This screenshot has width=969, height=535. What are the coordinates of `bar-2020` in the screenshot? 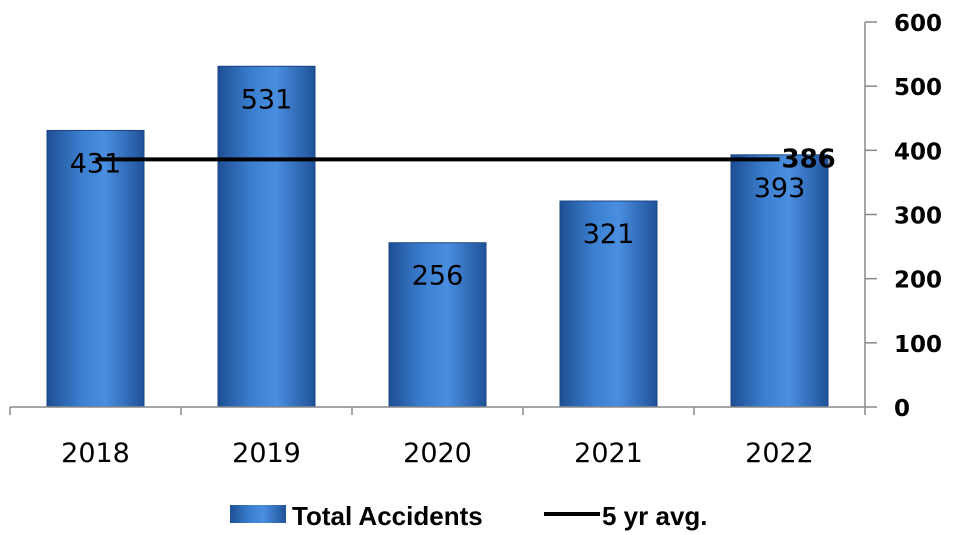 It's located at (437, 325).